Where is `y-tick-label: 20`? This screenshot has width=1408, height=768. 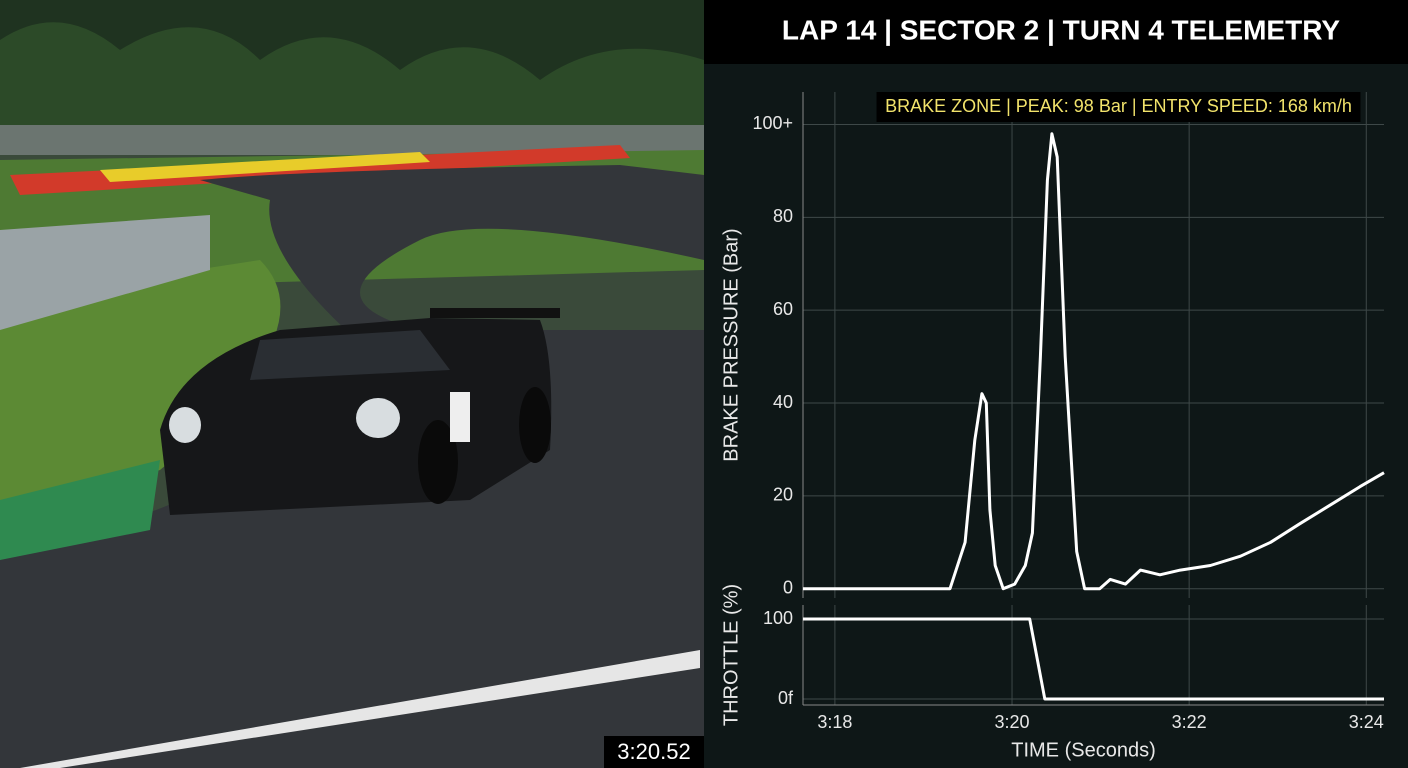 y-tick-label: 20 is located at coordinates (783, 495).